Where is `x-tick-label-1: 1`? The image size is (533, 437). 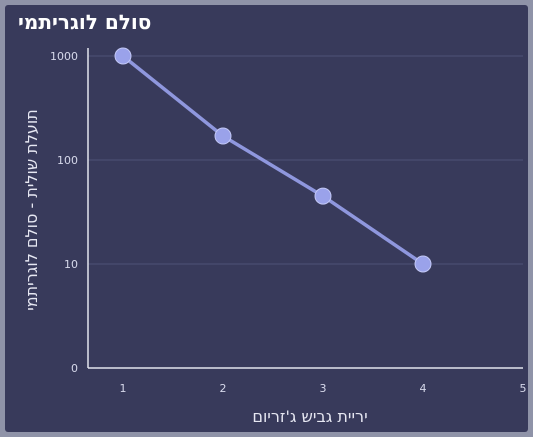 x-tick-label-1: 1 is located at coordinates (123, 388).